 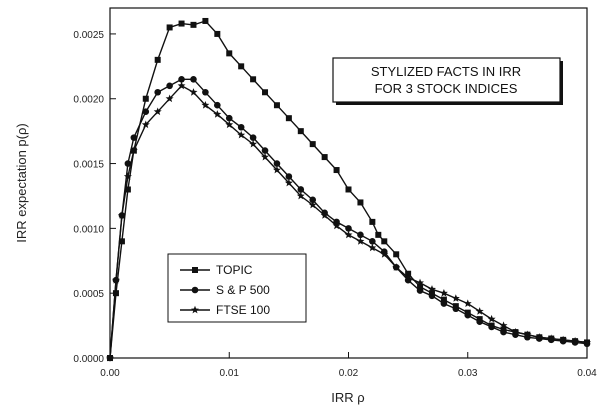 What do you see at coordinates (347, 397) in the screenshot?
I see `x-axis-title: IRR ρ` at bounding box center [347, 397].